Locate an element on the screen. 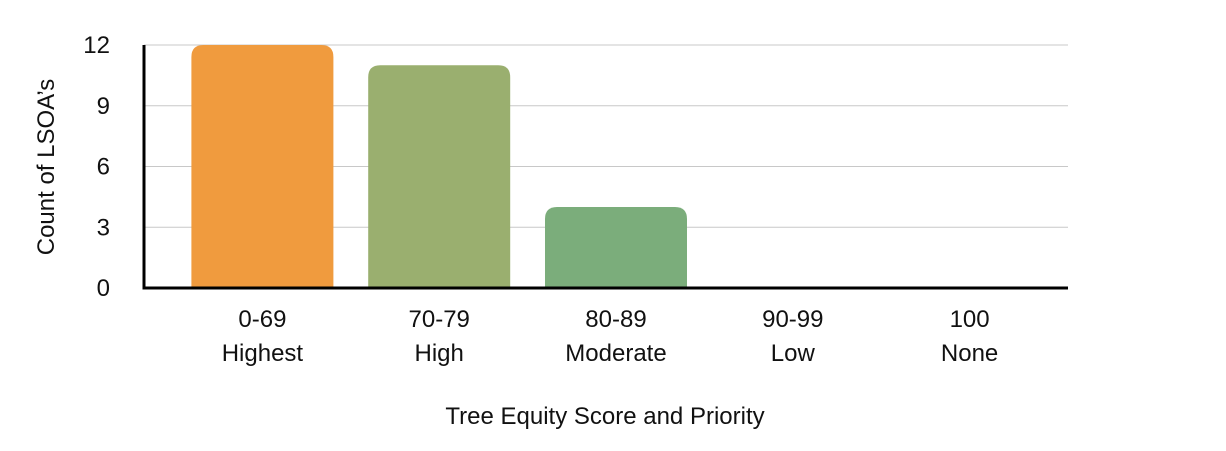 The height and width of the screenshot is (451, 1226). y-tick-label: 9 is located at coordinates (103, 106).